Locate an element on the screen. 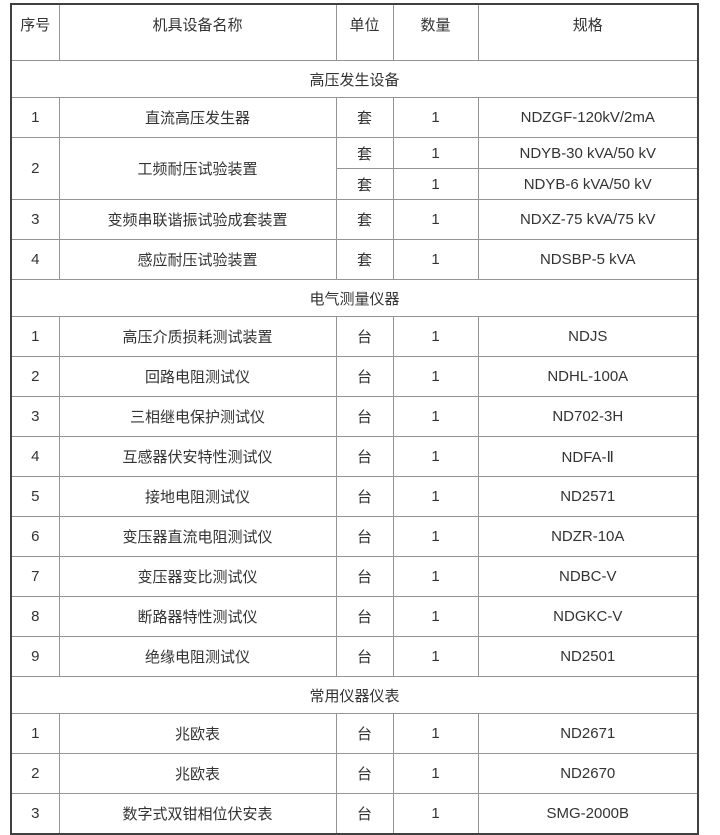  table-row: 3 数字式双钳相位伏安表台 1 SMG-2000B is located at coordinates (354, 814).